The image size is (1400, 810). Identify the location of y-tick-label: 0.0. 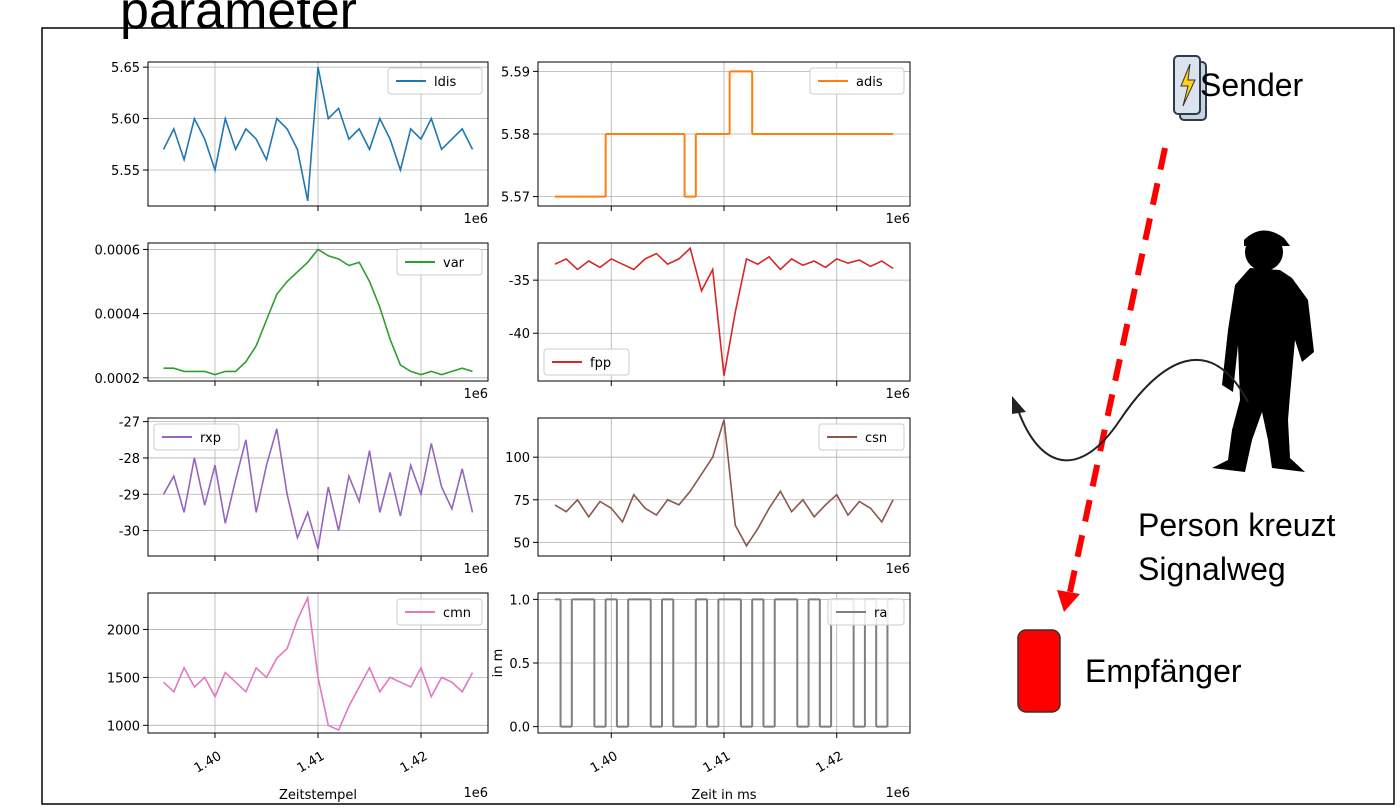
(519, 728).